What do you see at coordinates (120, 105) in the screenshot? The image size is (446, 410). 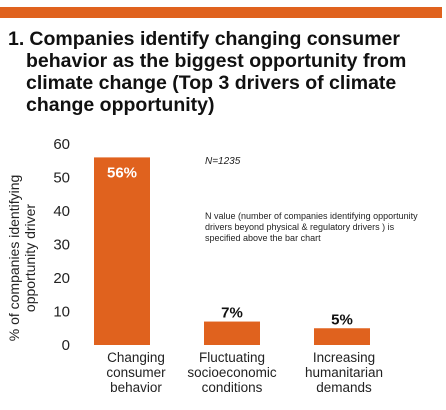 I see `title-line-4: change opportunity)` at bounding box center [120, 105].